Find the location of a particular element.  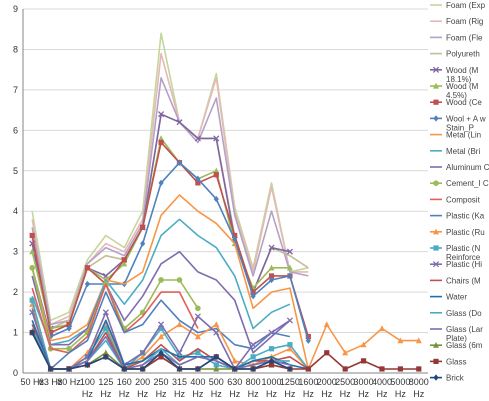

legend-item: Wood (M 18.1%) is located at coordinates (454, 75).